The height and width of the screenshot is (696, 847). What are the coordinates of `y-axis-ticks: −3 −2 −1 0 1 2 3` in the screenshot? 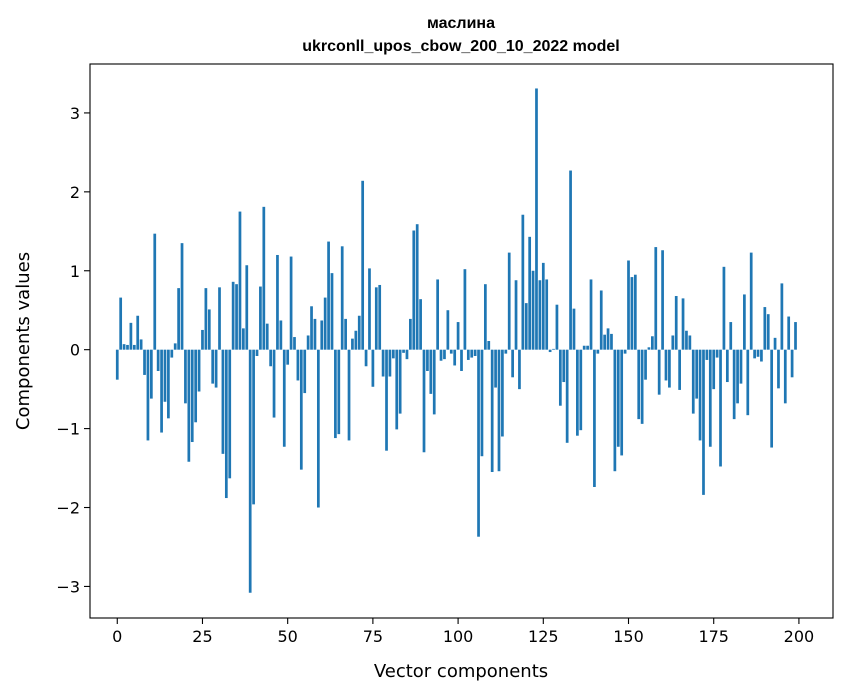 It's located at (73, 350).